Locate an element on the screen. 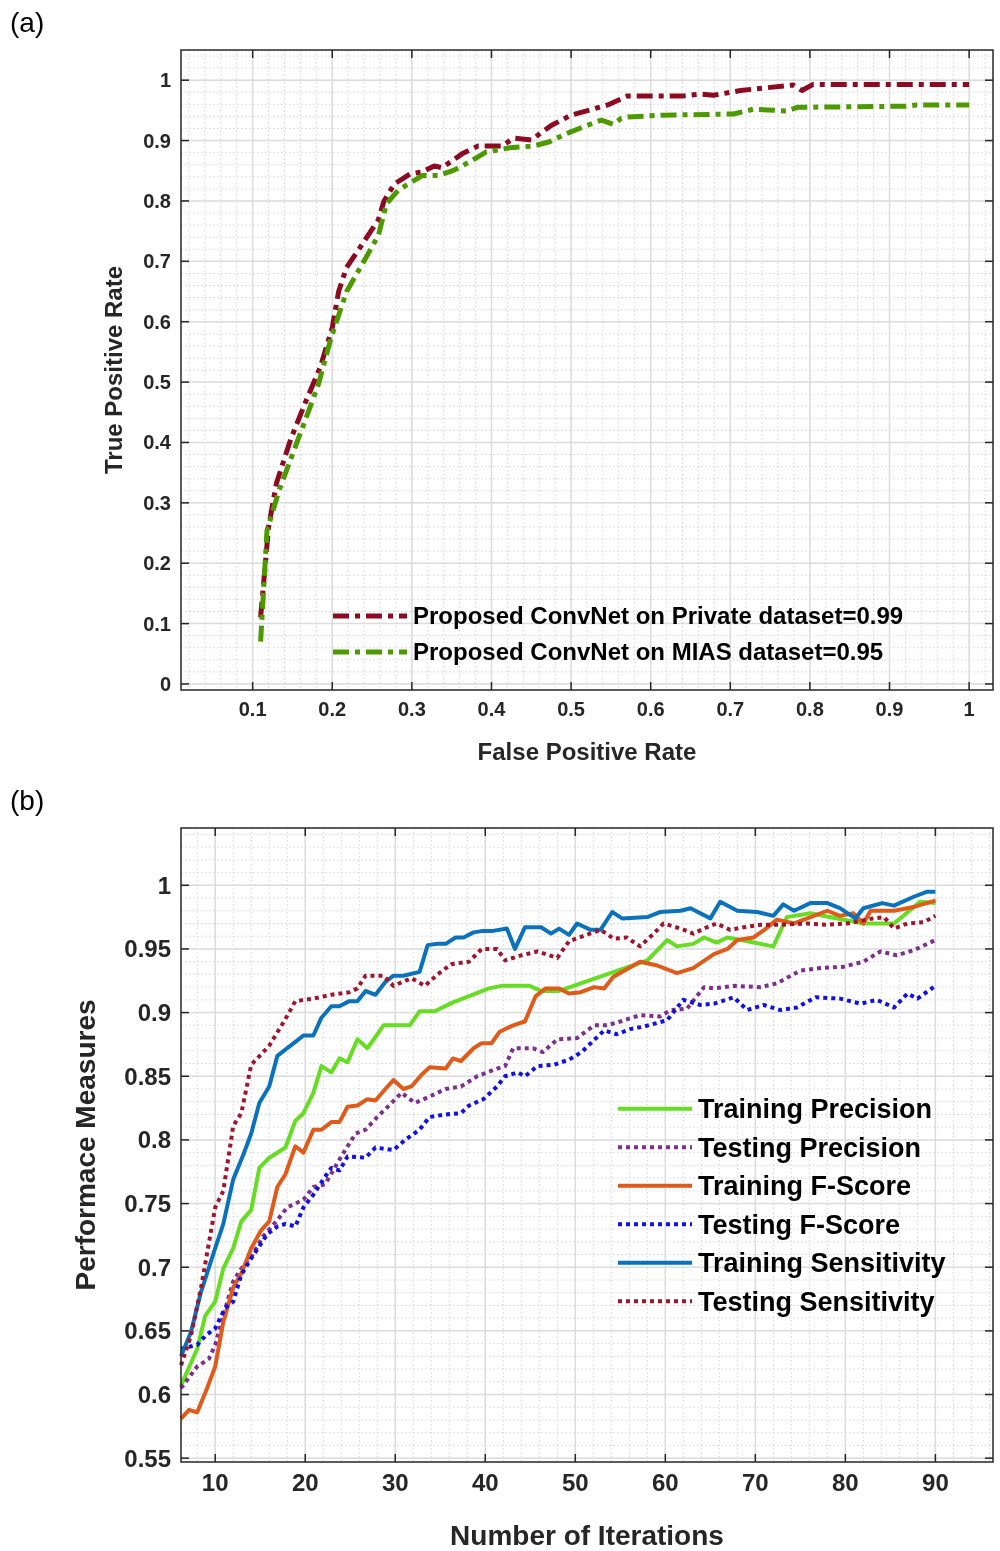  x-tick-label: 0.8 is located at coordinates (810, 709).